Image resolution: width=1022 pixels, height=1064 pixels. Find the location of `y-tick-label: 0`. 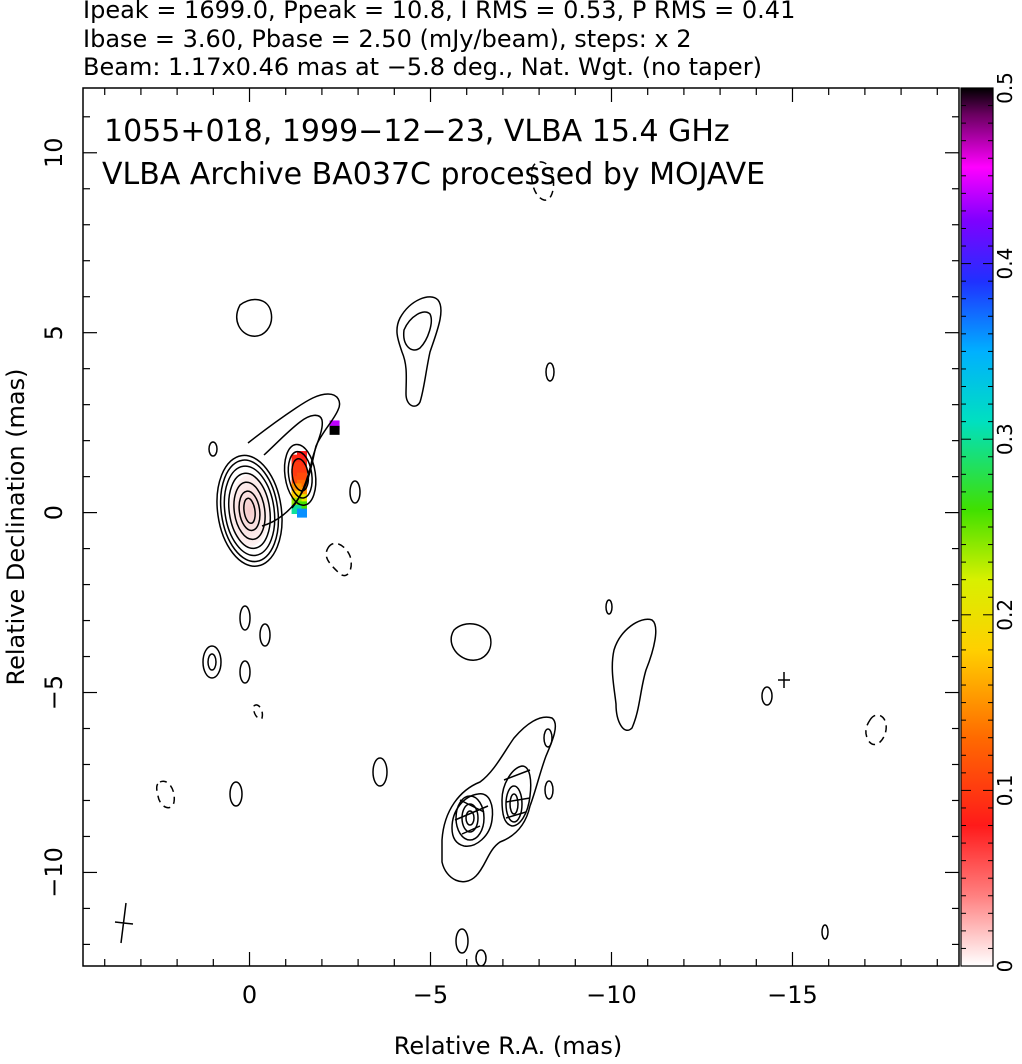

y-tick-label: 0 is located at coordinates (54, 512).